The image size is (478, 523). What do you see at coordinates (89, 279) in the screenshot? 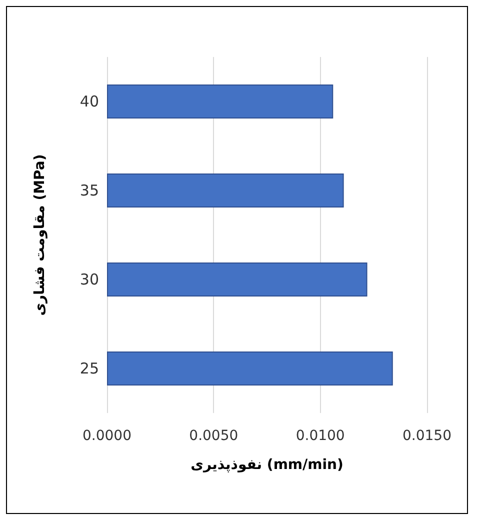
I see `y-tick-label: 30` at bounding box center [89, 279].